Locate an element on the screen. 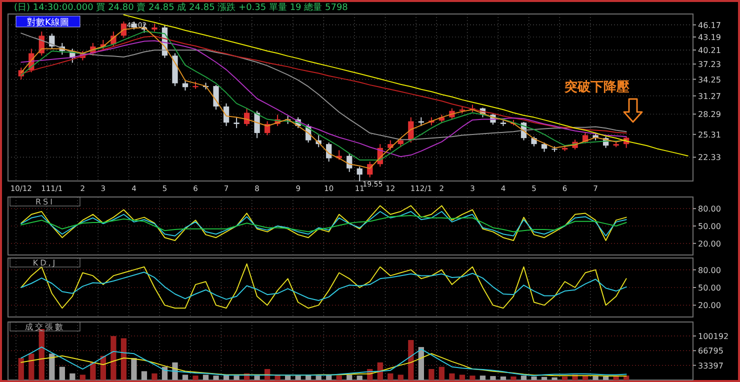 Image resolution: width=740 pixels, height=382 pixels. chart-title: KD,J is located at coordinates (45, 263).